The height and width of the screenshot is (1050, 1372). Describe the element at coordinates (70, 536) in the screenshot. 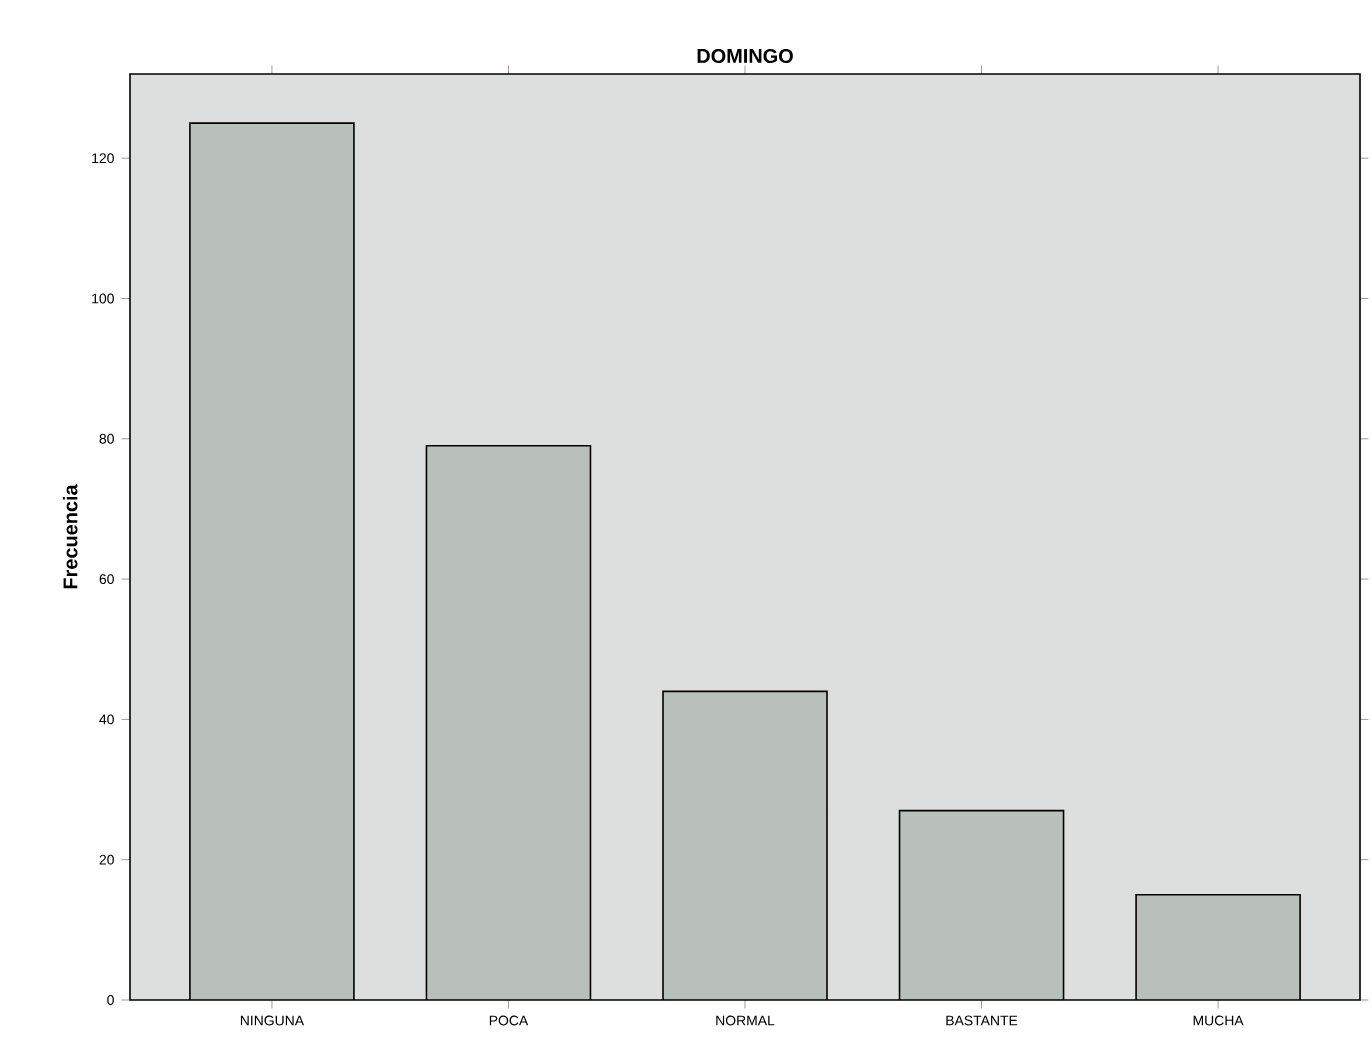

I see `y-axis-title: Frecuencia` at that location.